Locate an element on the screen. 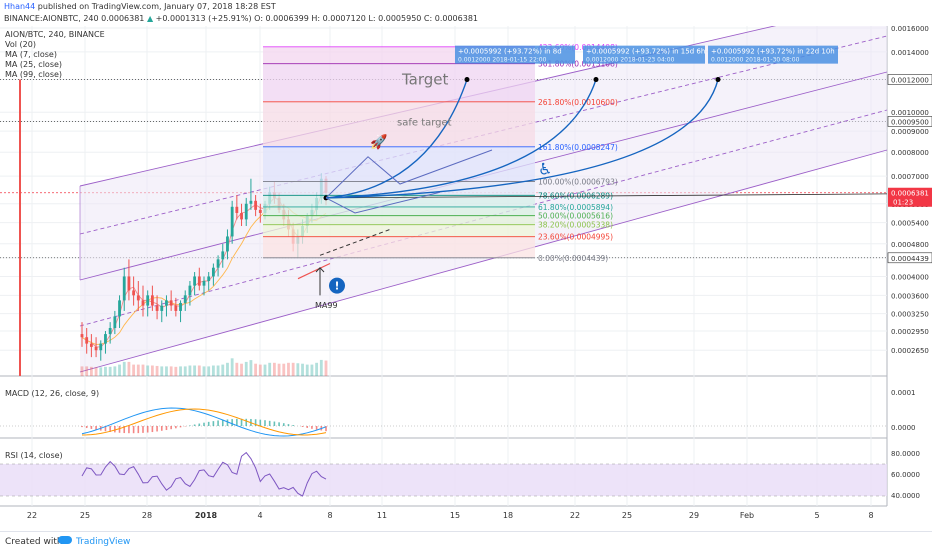 Image resolution: width=932 pixels, height=551 pixels. rocket-icon: 🚀 is located at coordinates (379, 141).